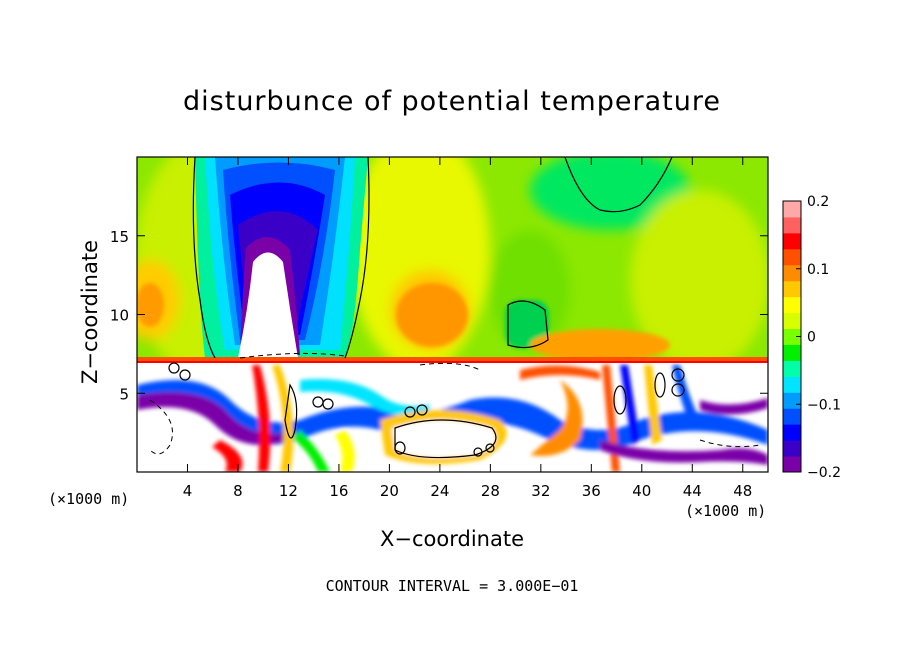 The height and width of the screenshot is (654, 904). Describe the element at coordinates (824, 405) in the screenshot. I see `colorbar-tick-label: −0.1` at that location.